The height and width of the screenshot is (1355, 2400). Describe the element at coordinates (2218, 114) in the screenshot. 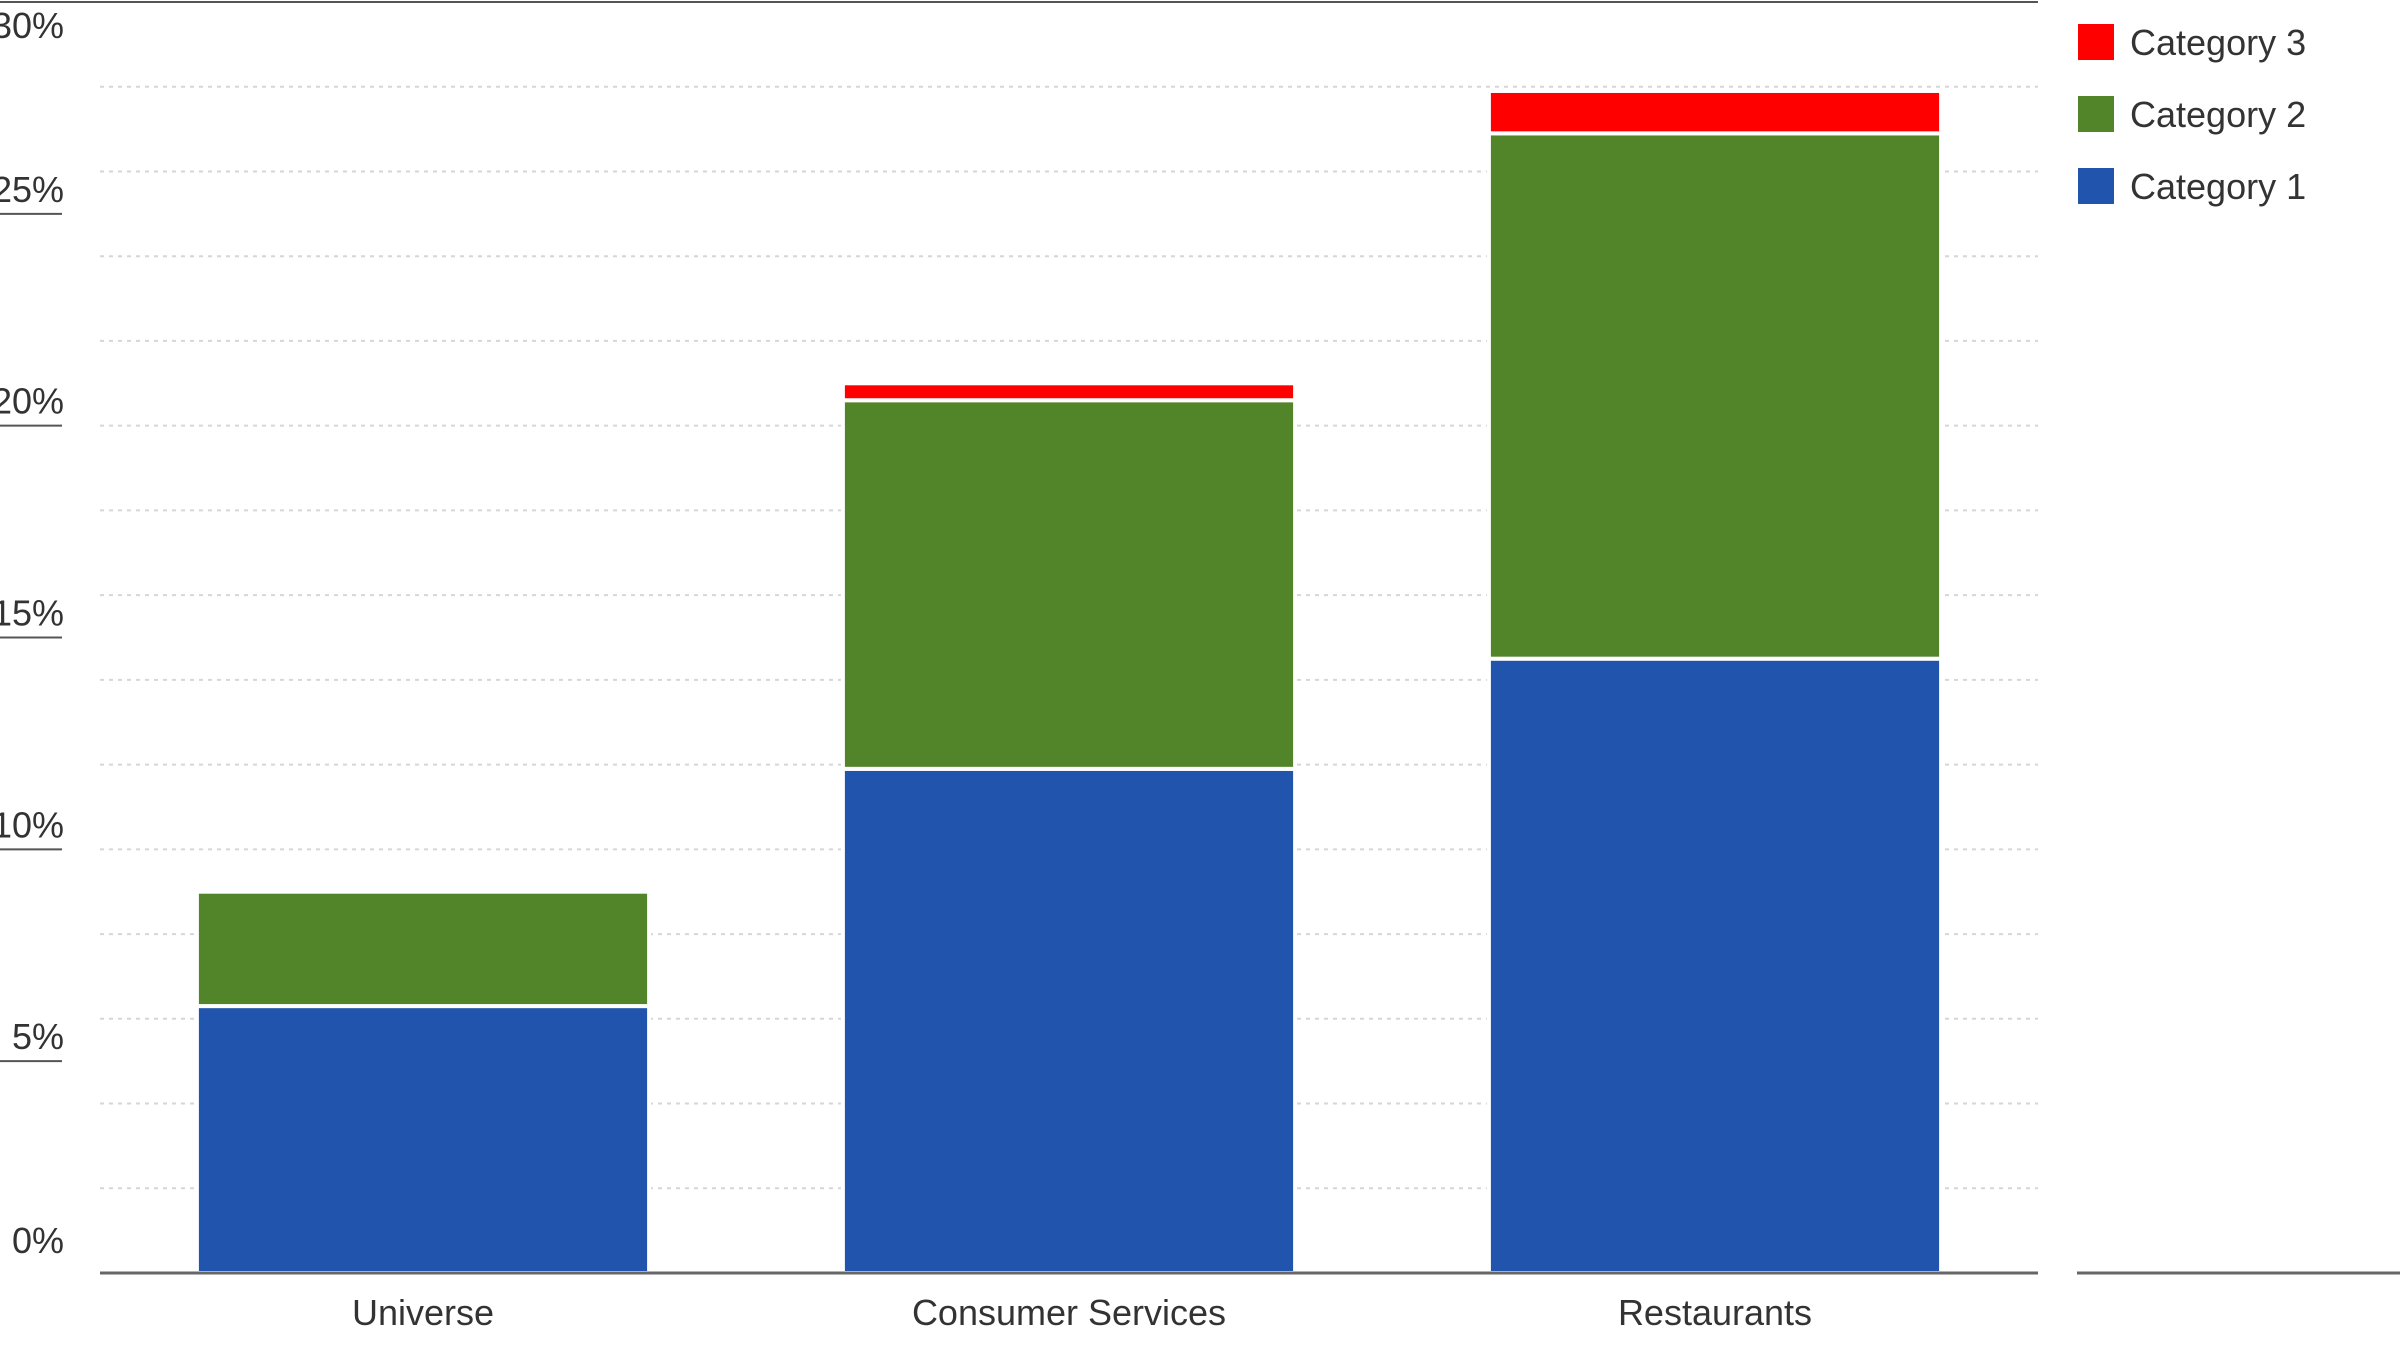

I see `legend-label: Category 2` at that location.